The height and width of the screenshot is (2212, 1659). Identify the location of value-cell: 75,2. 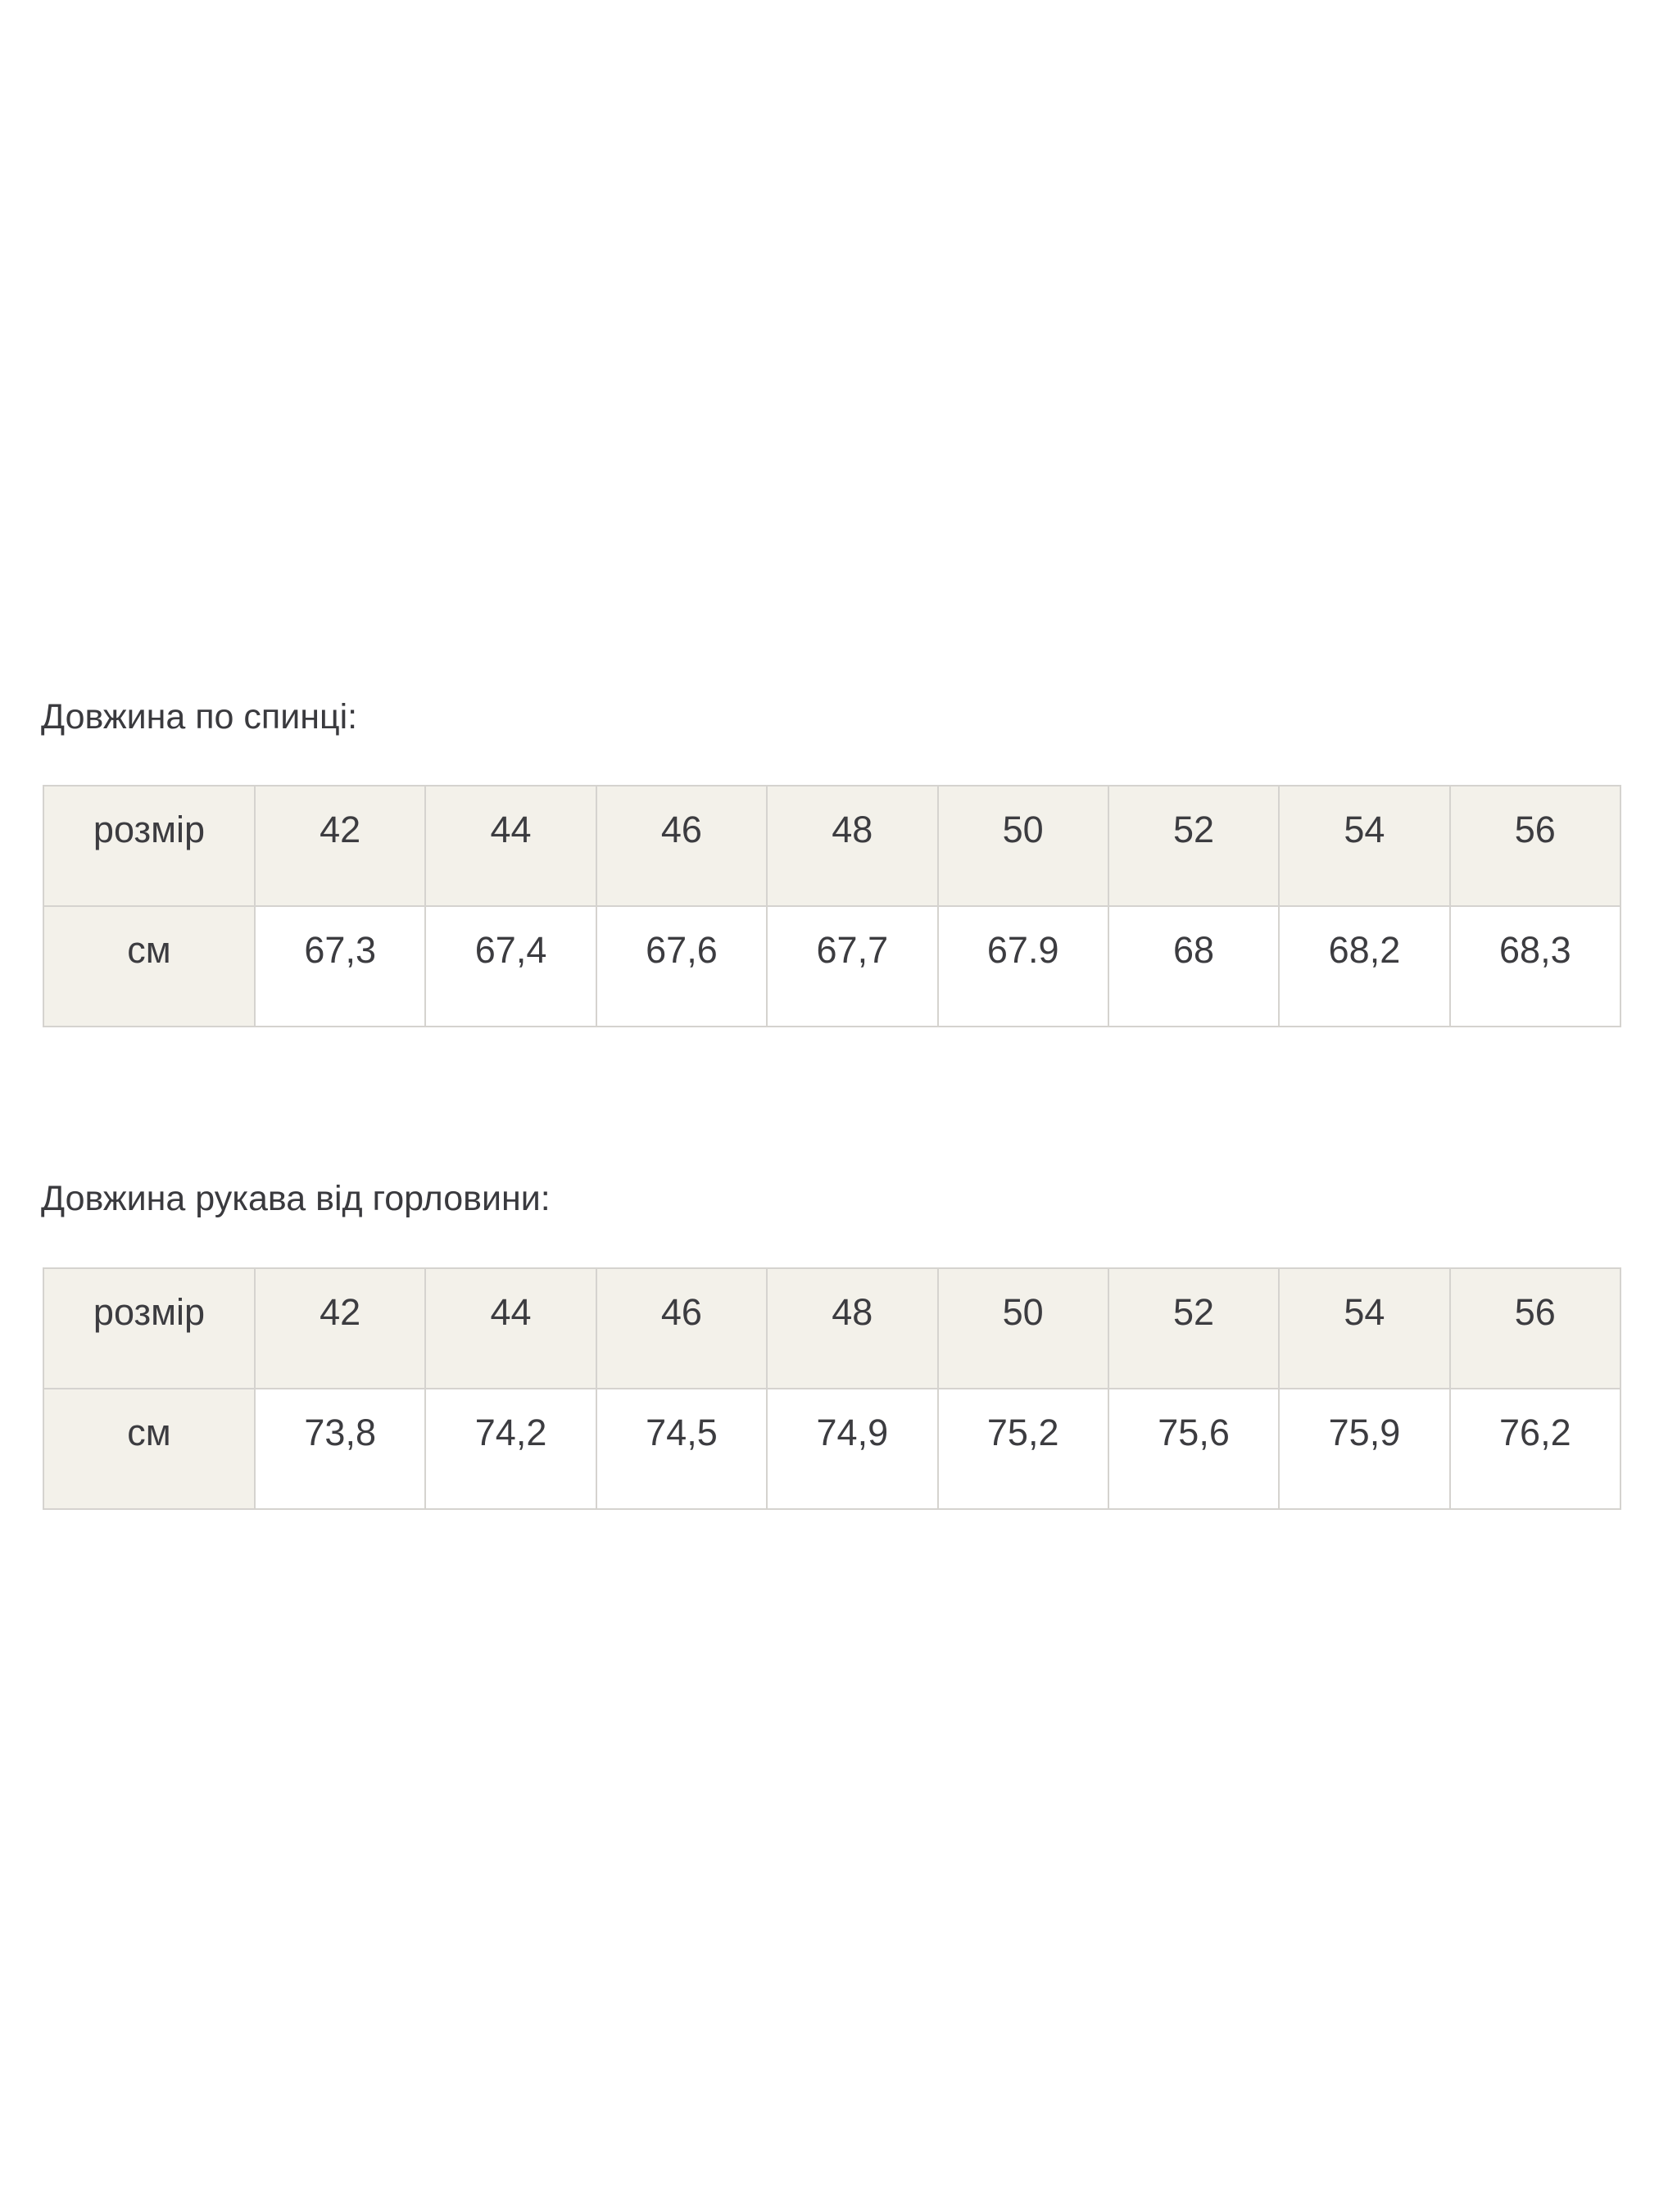
(1022, 1449).